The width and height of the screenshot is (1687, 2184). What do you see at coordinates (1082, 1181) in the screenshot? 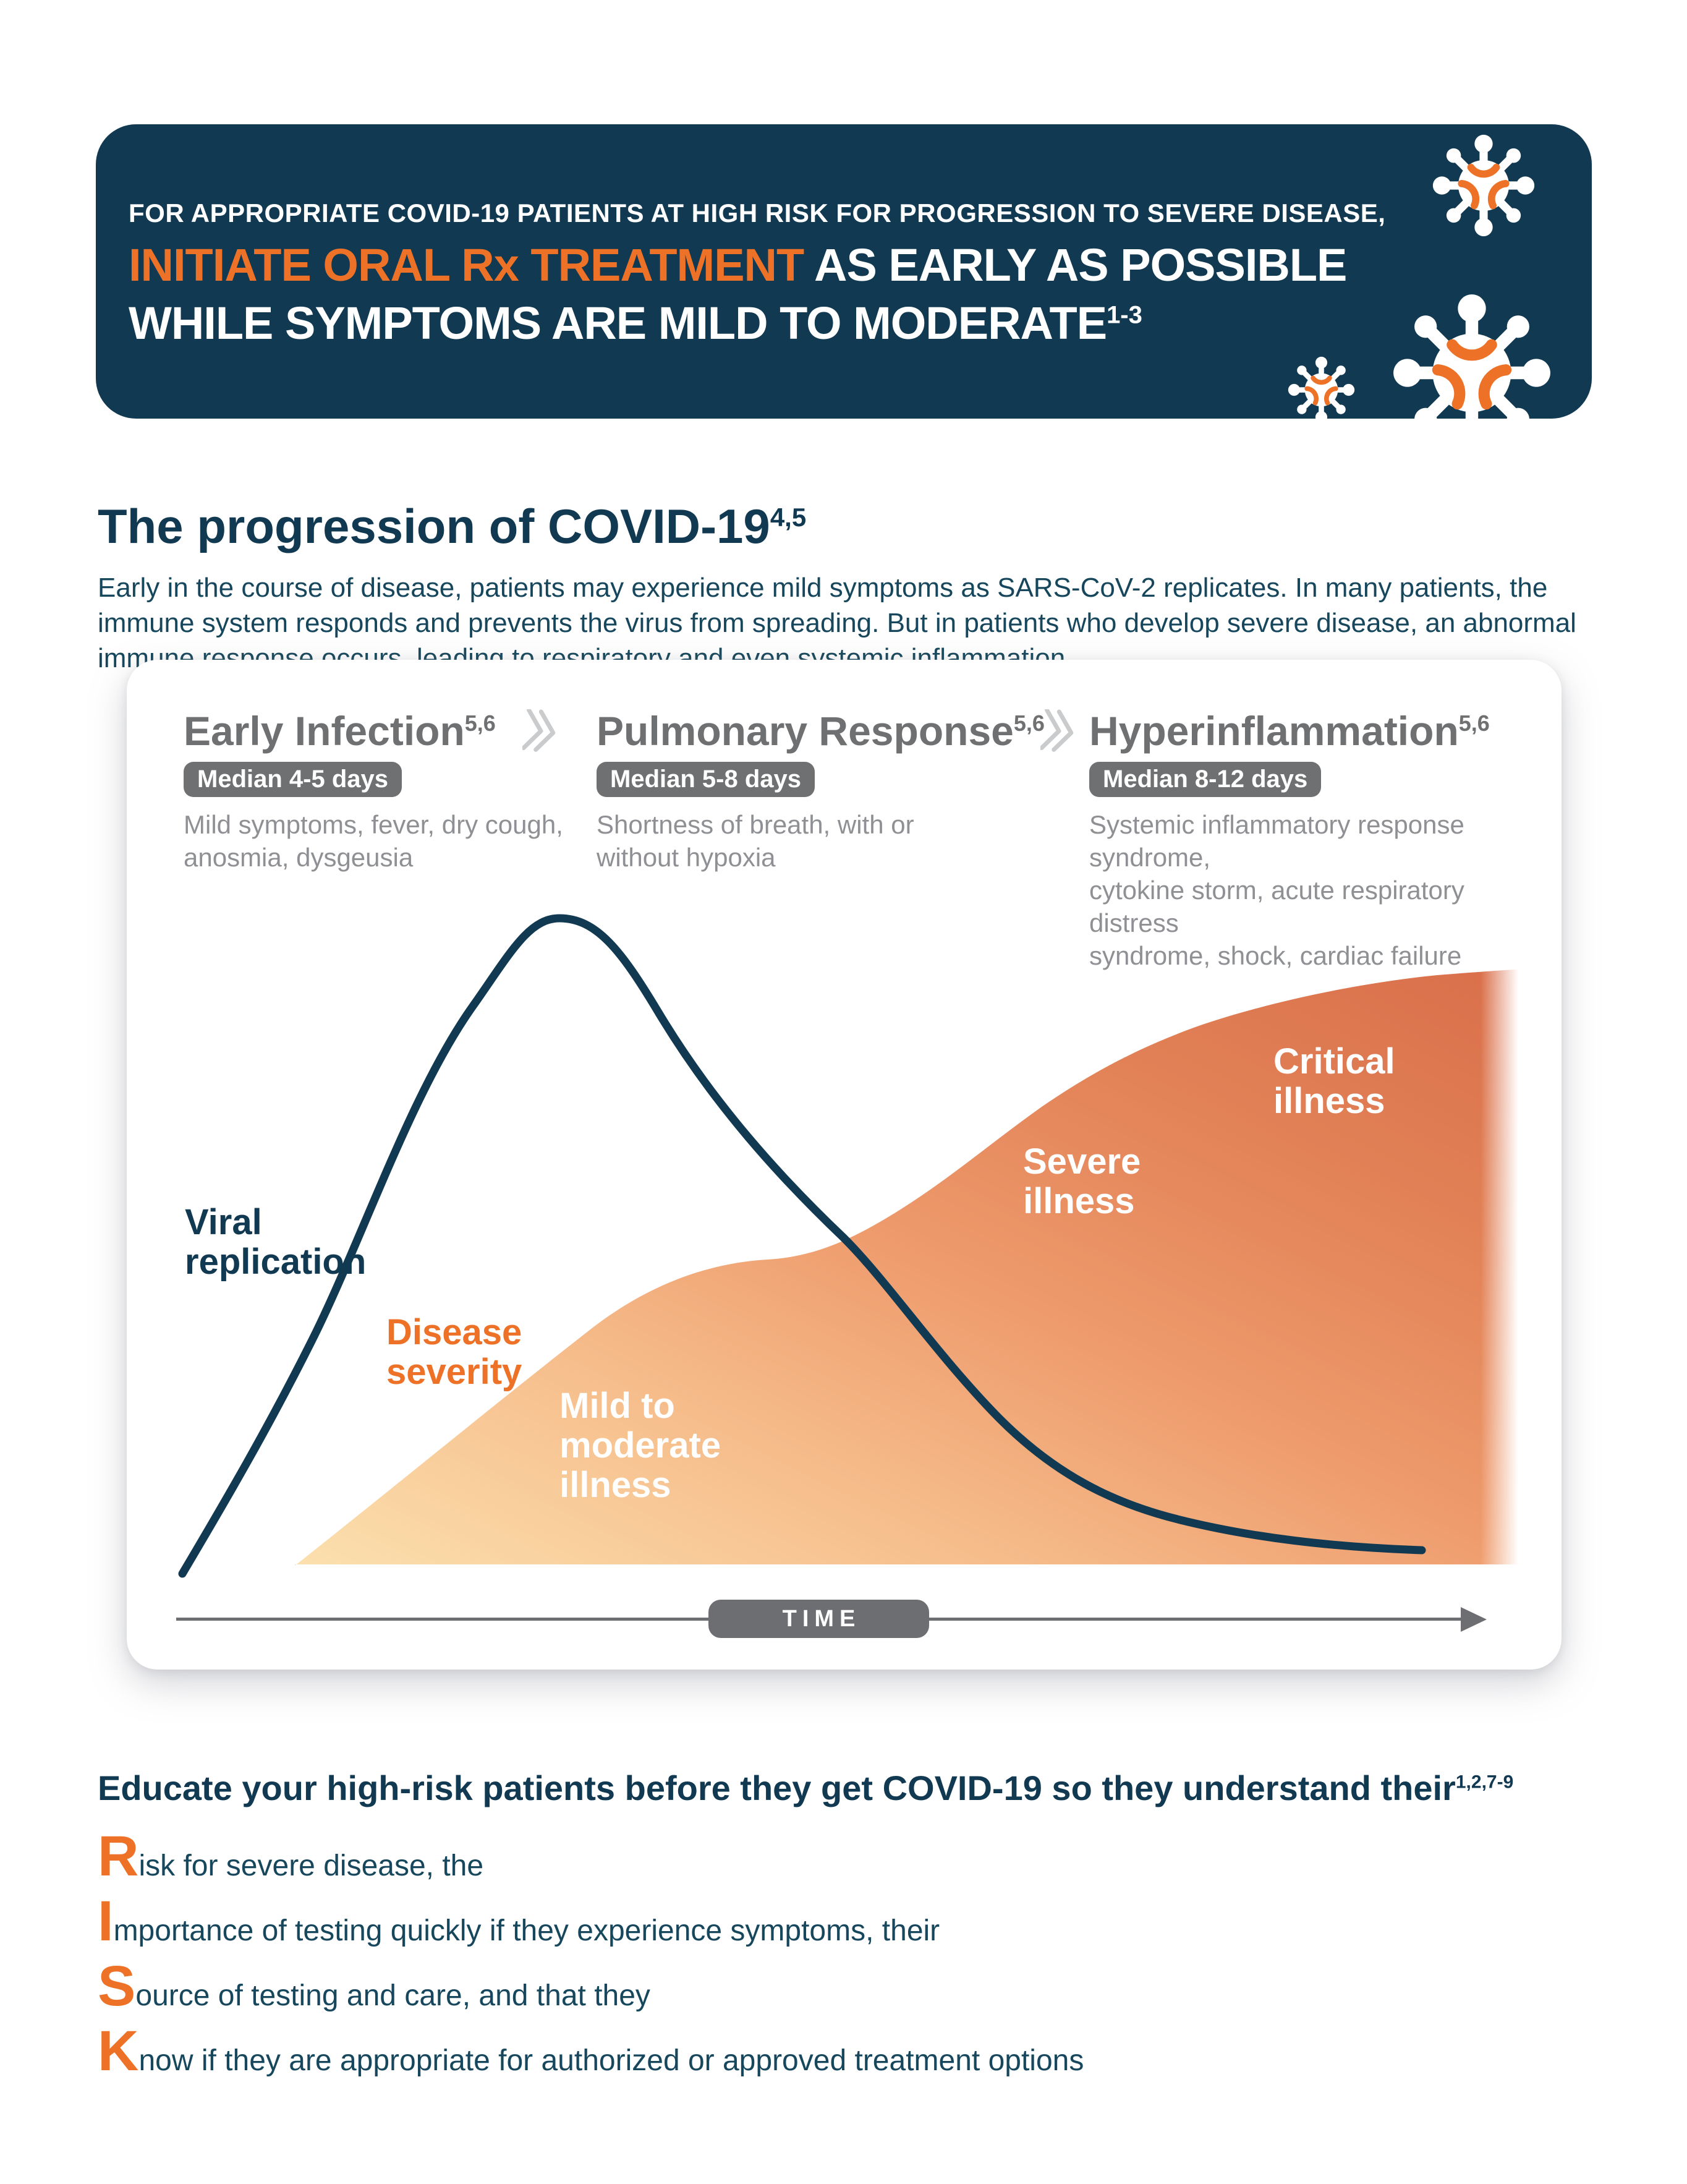
I see `severe-illness-label: Severe illness` at bounding box center [1082, 1181].